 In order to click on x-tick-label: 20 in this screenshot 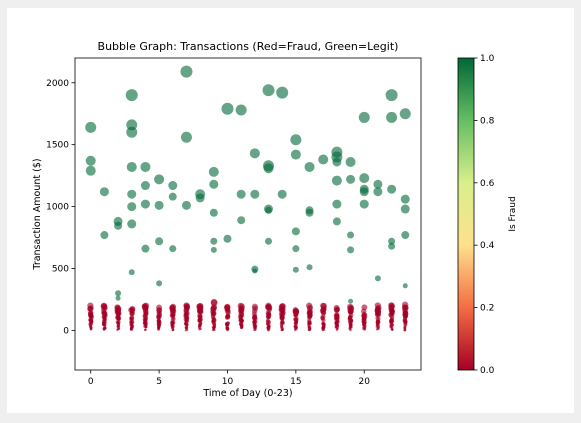, I will do `click(365, 382)`.